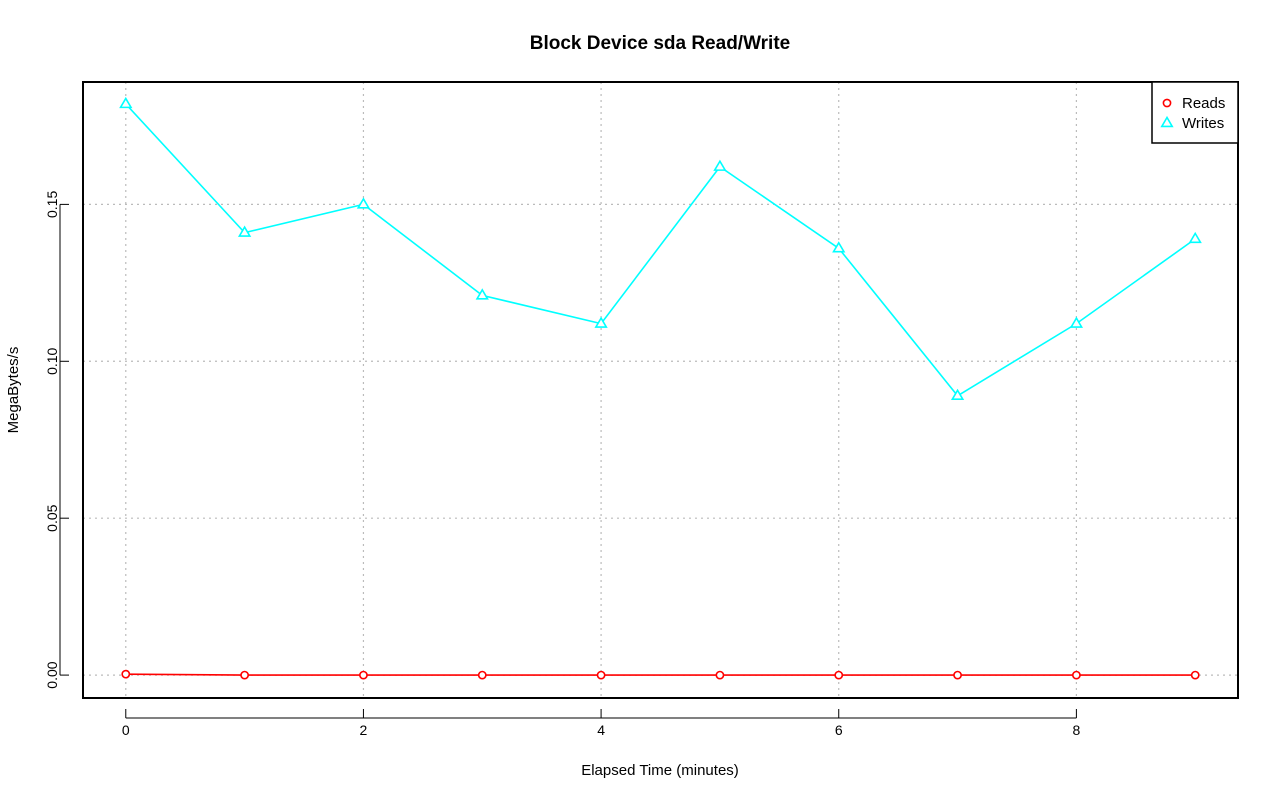 The image size is (1280, 801). Describe the element at coordinates (1076, 730) in the screenshot. I see `x-tick-label: 8` at that location.